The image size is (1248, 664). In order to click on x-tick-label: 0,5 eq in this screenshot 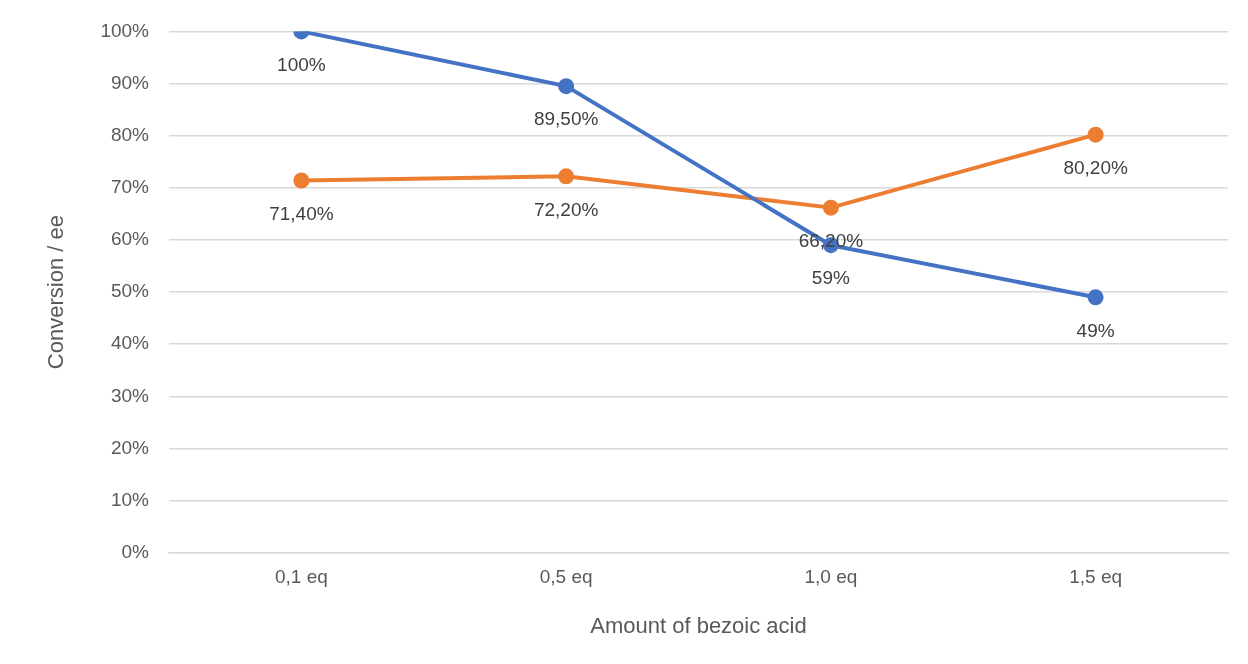, I will do `click(566, 577)`.